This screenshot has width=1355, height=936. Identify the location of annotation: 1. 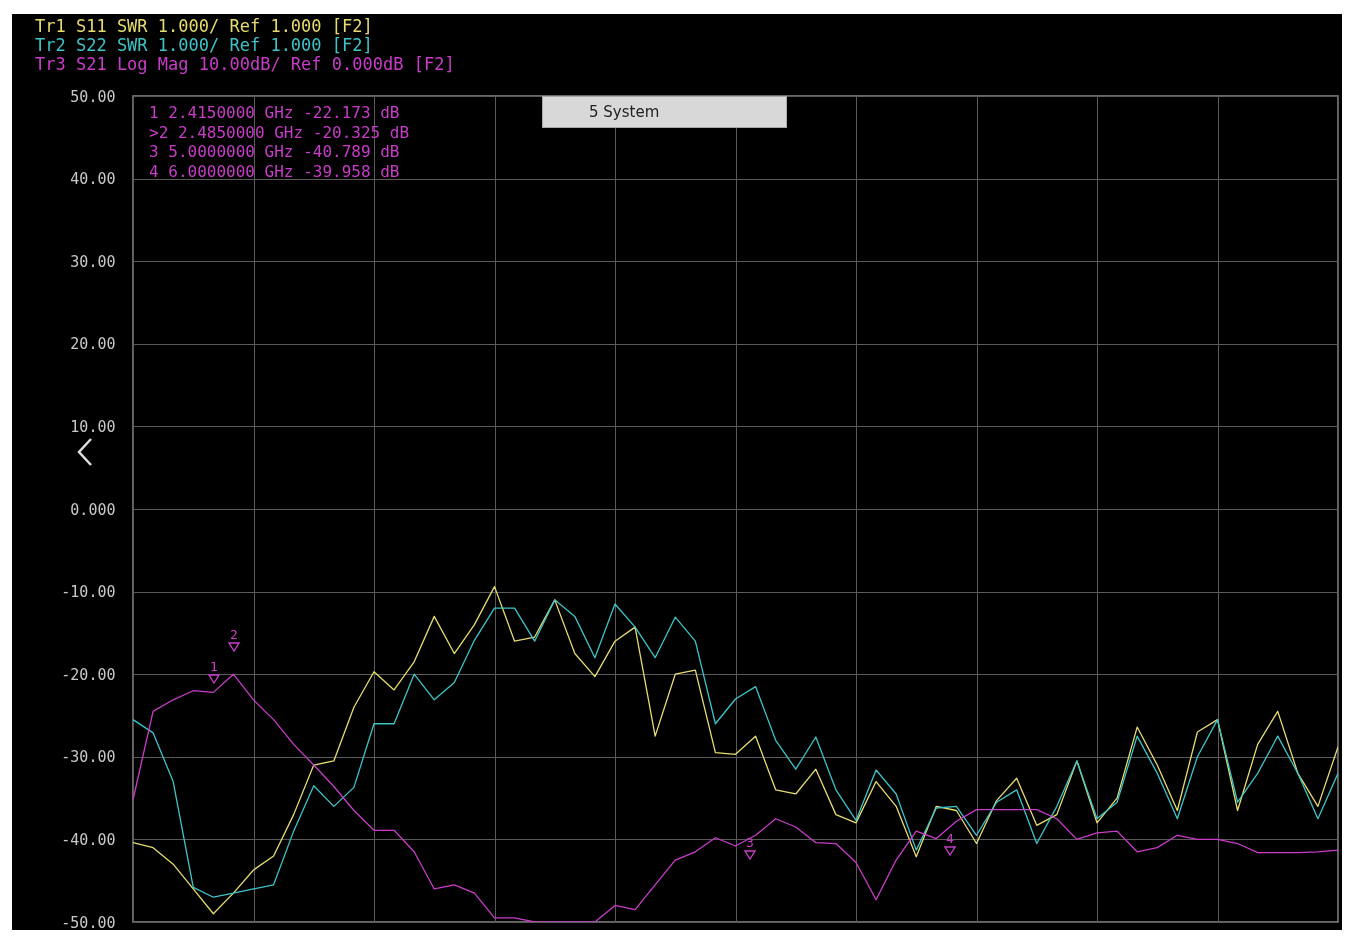
(214, 666).